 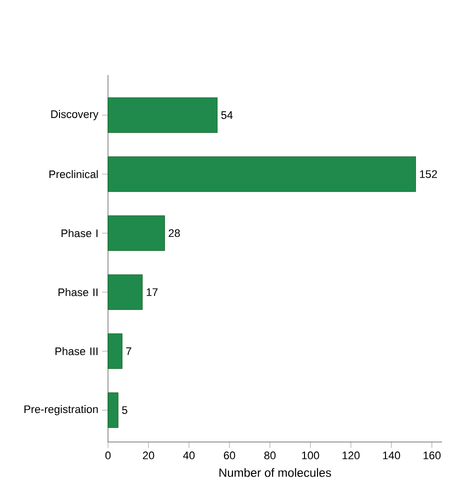 I want to click on y-tick-label: Discovery, so click(x=74, y=115).